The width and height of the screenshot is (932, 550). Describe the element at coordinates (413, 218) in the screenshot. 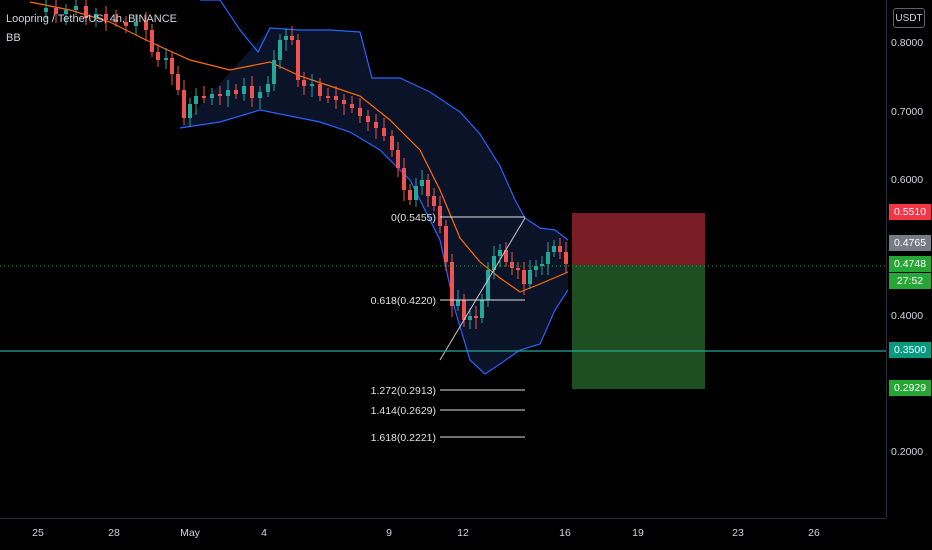

I see `fib-level-label: 0(0.5455)` at that location.